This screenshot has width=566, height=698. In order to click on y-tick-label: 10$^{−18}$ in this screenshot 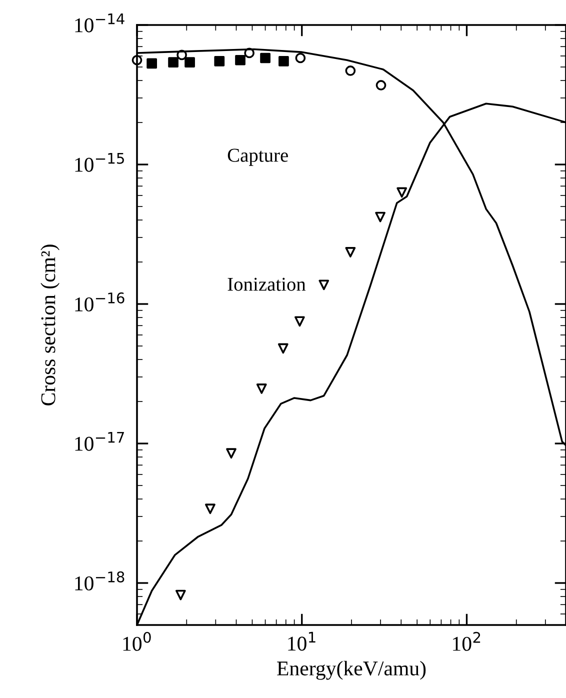, I will do `click(99, 580)`.